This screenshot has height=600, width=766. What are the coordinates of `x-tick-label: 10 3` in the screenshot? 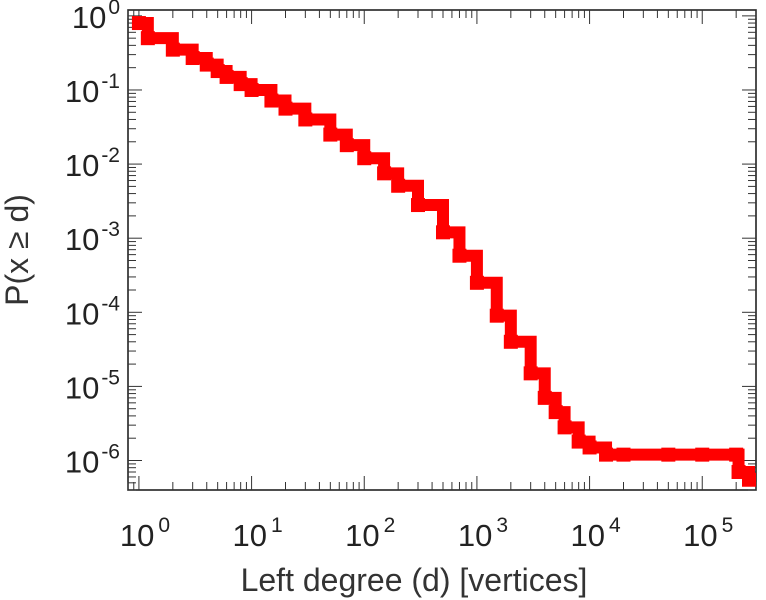 It's located at (483, 533).